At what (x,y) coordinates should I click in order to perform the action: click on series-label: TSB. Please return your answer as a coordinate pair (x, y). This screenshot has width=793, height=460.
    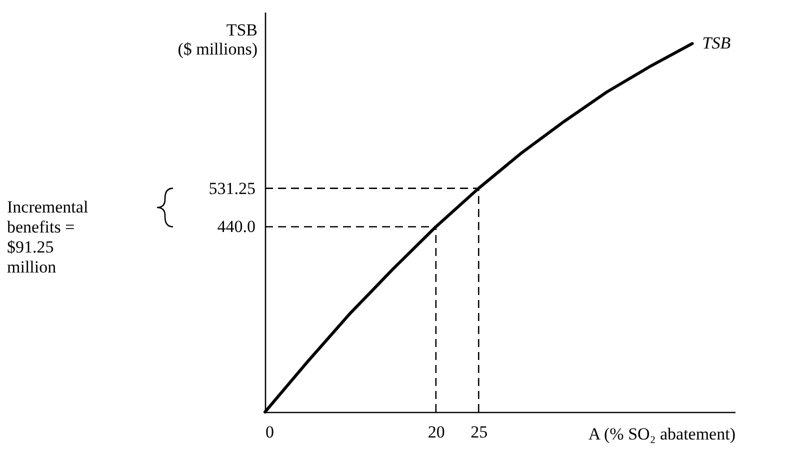
    Looking at the image, I should click on (717, 43).